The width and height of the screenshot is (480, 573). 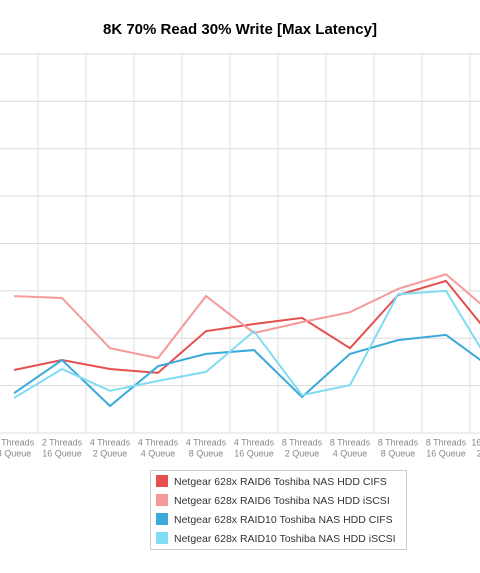 I want to click on legend-label: Netgear 628x RAID6 Toshiba NAS HDD iSCSI, so click(x=282, y=501).